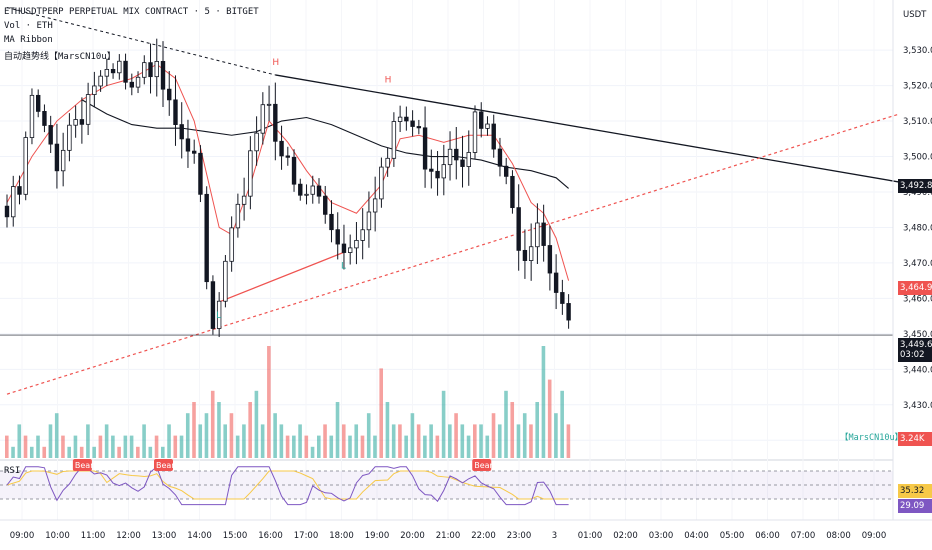 The height and width of the screenshot is (550, 932). I want to click on price-tick-label: 3,480.00, so click(917, 228).